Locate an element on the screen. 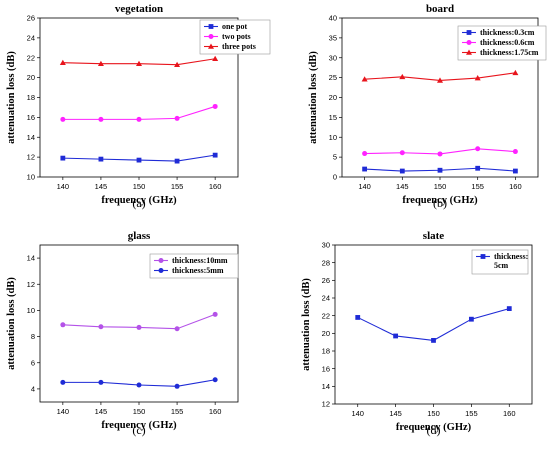  y-tick-label: 40 is located at coordinates (333, 18).